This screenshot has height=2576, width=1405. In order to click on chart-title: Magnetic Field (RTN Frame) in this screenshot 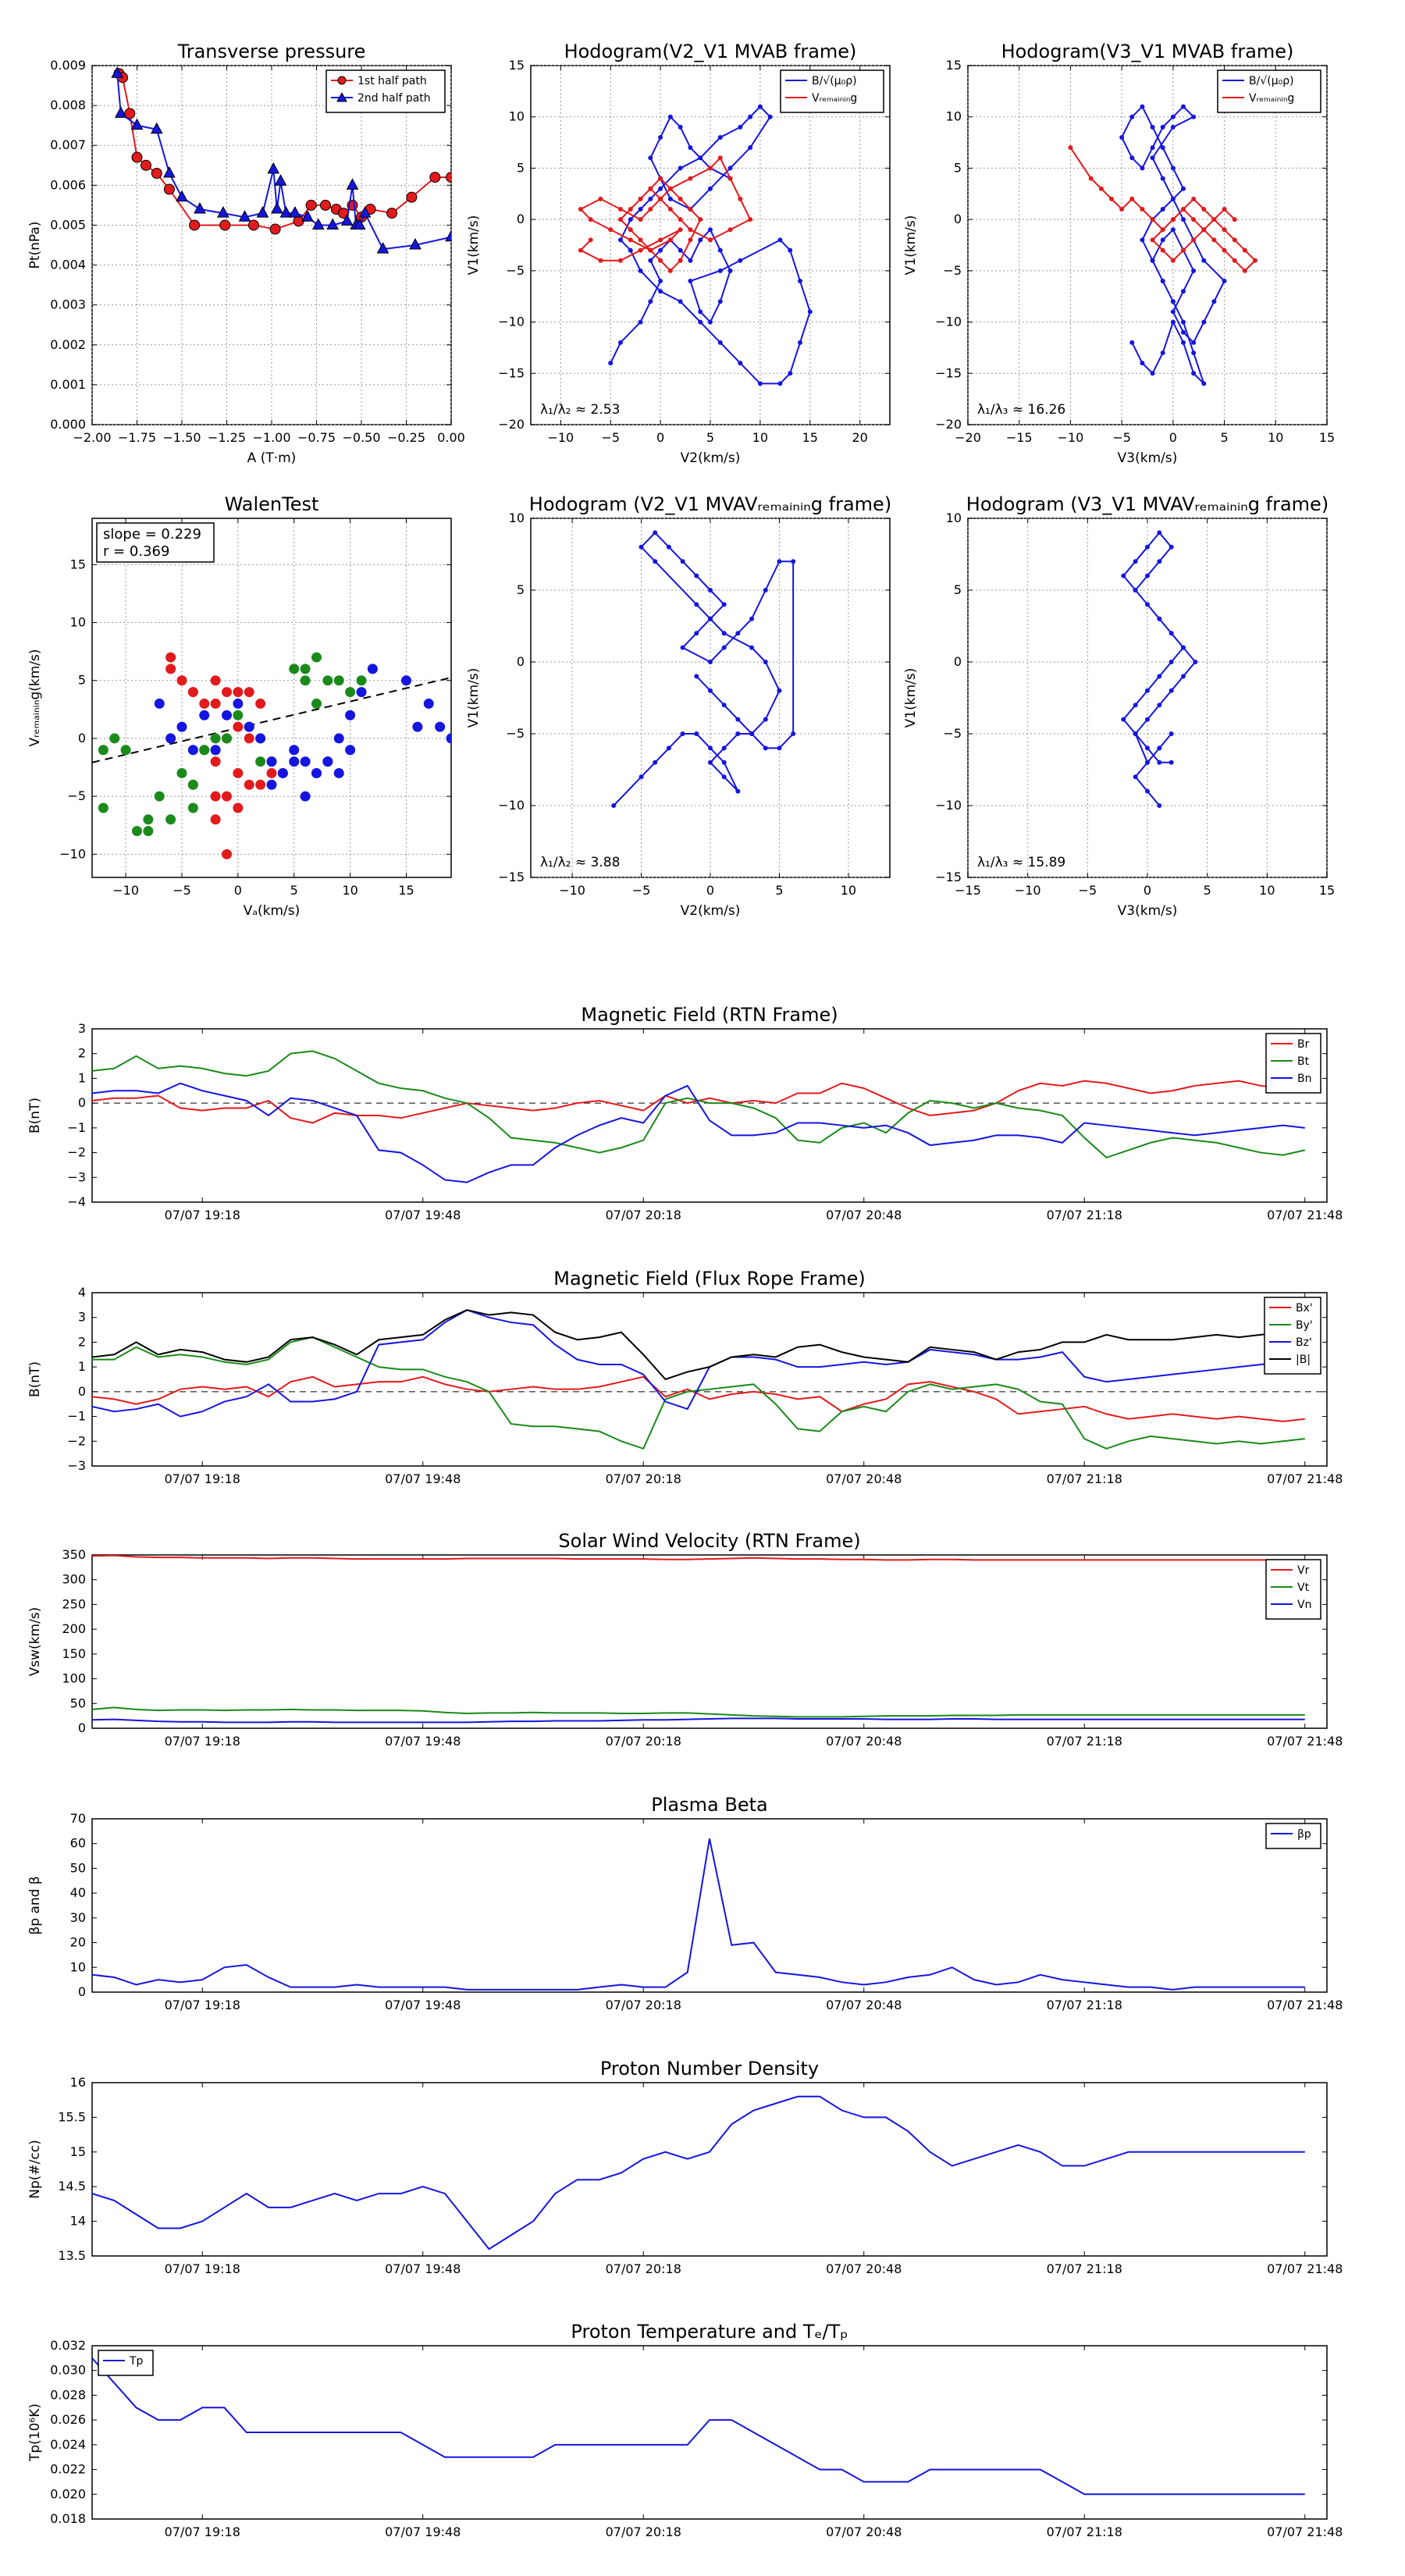, I will do `click(710, 1015)`.